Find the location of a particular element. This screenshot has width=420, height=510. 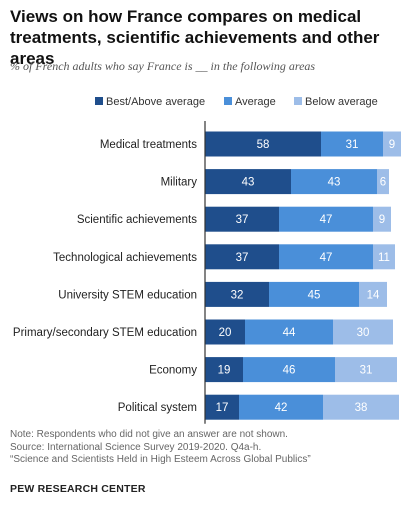

data-label: 6 is located at coordinates (383, 183).